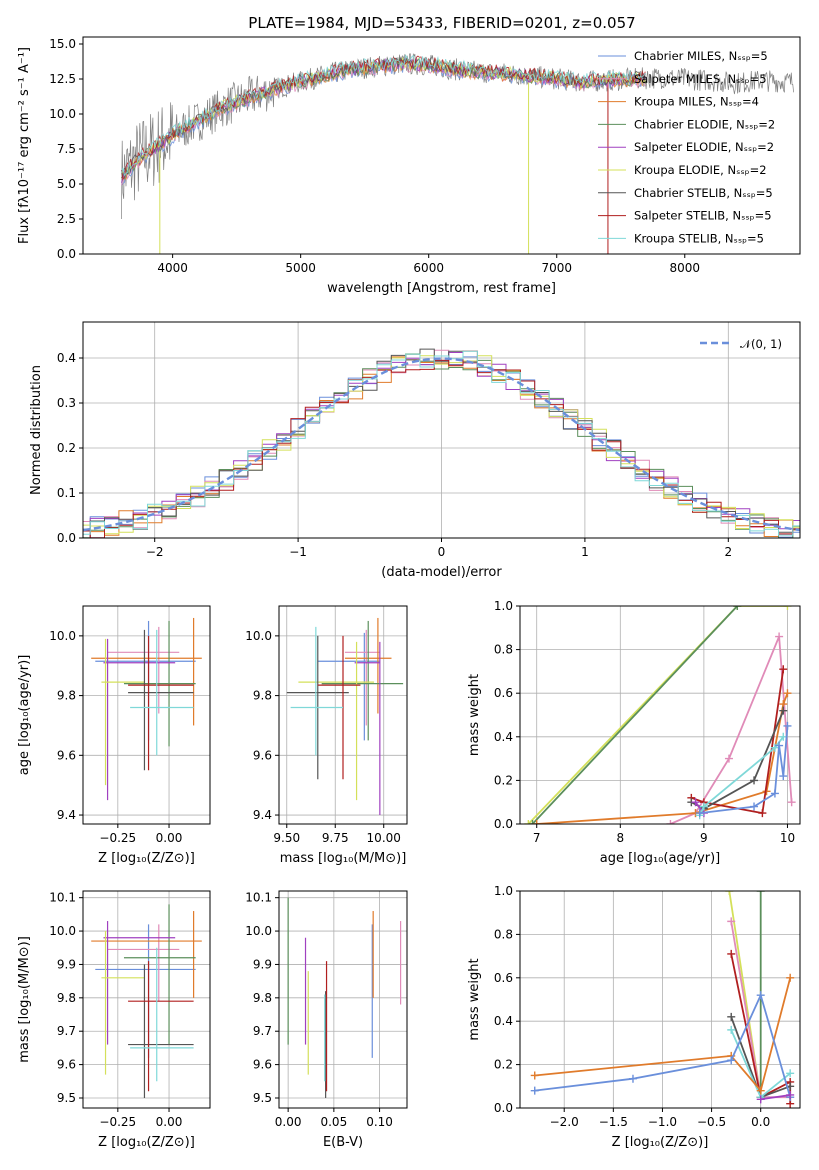  What do you see at coordinates (703, 193) in the screenshot?
I see `legend-label: Chabrier STELIB, Nₛₛₚ=5` at bounding box center [703, 193].